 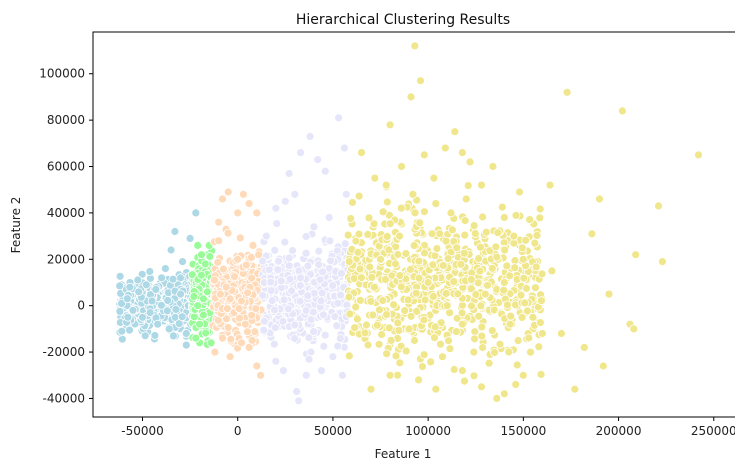 What do you see at coordinates (142, 431) in the screenshot?
I see `x-tick-label: -50000` at bounding box center [142, 431].